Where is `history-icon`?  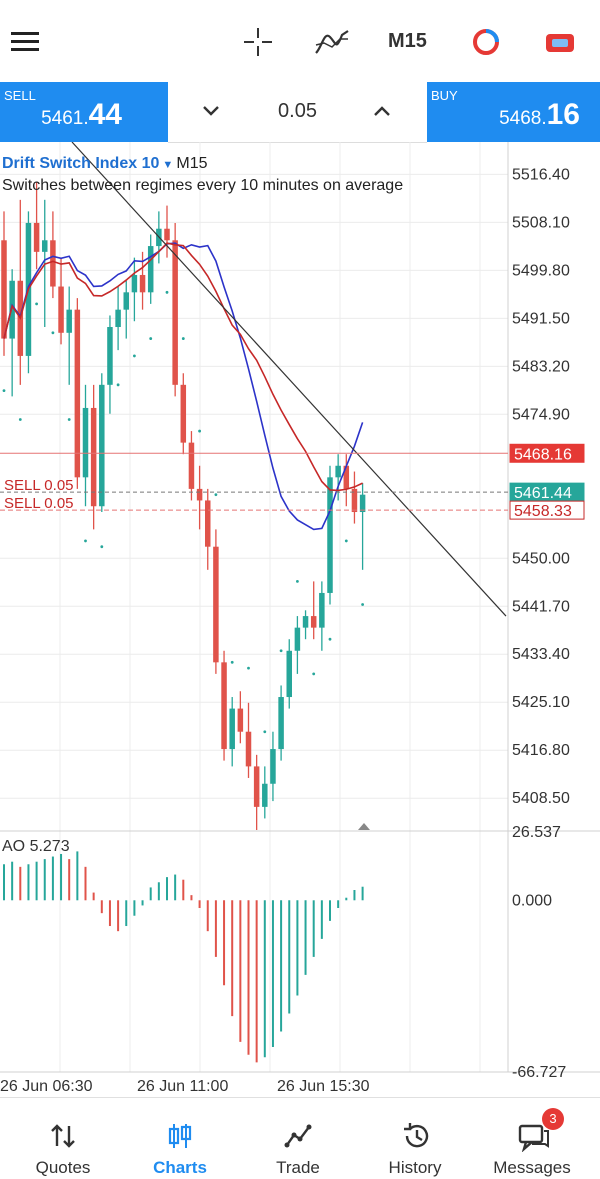
history-icon is located at coordinates (416, 1135).